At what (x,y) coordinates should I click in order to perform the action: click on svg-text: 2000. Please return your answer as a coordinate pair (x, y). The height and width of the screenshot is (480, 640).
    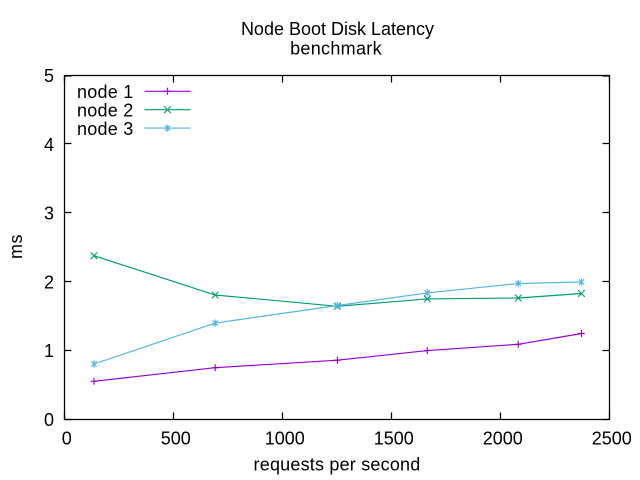
    Looking at the image, I should click on (503, 438).